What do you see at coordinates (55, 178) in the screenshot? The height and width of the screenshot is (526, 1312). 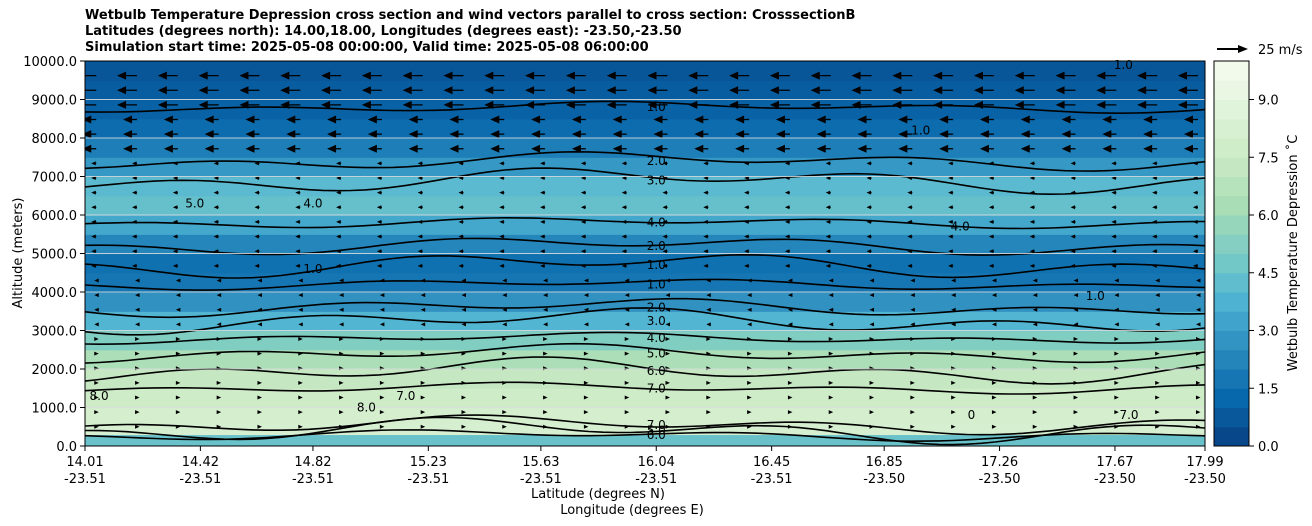 I see `y-tick-label: 7000.0` at bounding box center [55, 178].